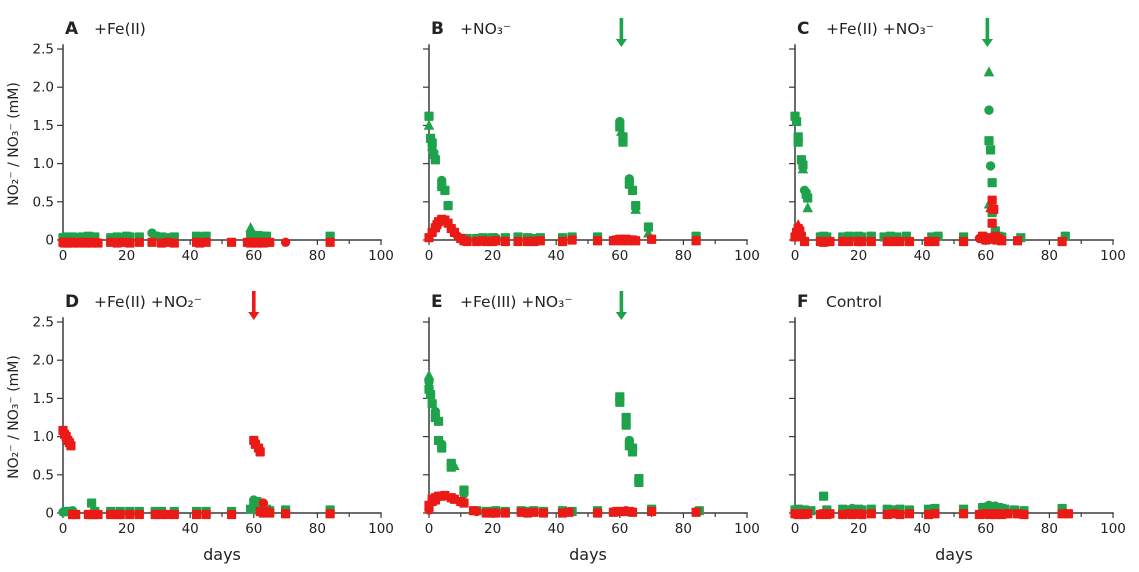 Image resolution: width=1139 pixels, height=572 pixels. What do you see at coordinates (591, 427) in the screenshot?
I see `panel-e: 0 20 40 60 80 100 days E +Fe(III) +NO₃⁻` at bounding box center [591, 427].